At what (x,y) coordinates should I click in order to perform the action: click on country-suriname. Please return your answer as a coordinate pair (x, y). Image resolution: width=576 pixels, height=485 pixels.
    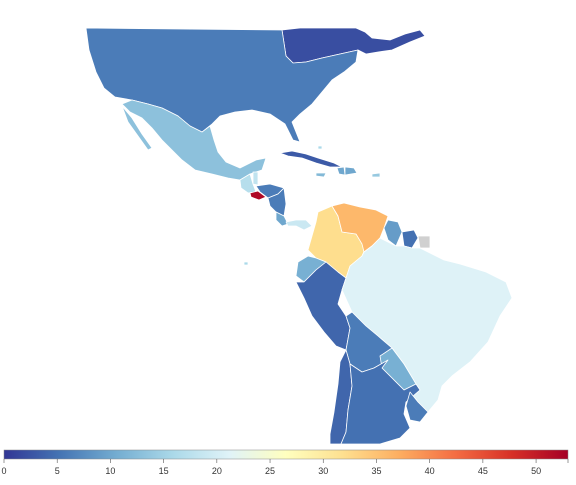
    Looking at the image, I should click on (410, 239).